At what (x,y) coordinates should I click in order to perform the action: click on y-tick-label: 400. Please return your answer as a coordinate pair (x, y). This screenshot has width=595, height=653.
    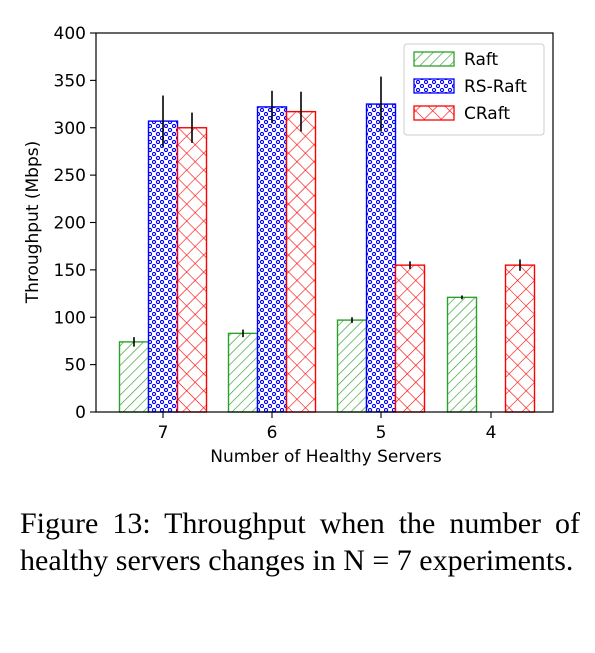
    Looking at the image, I should click on (70, 34).